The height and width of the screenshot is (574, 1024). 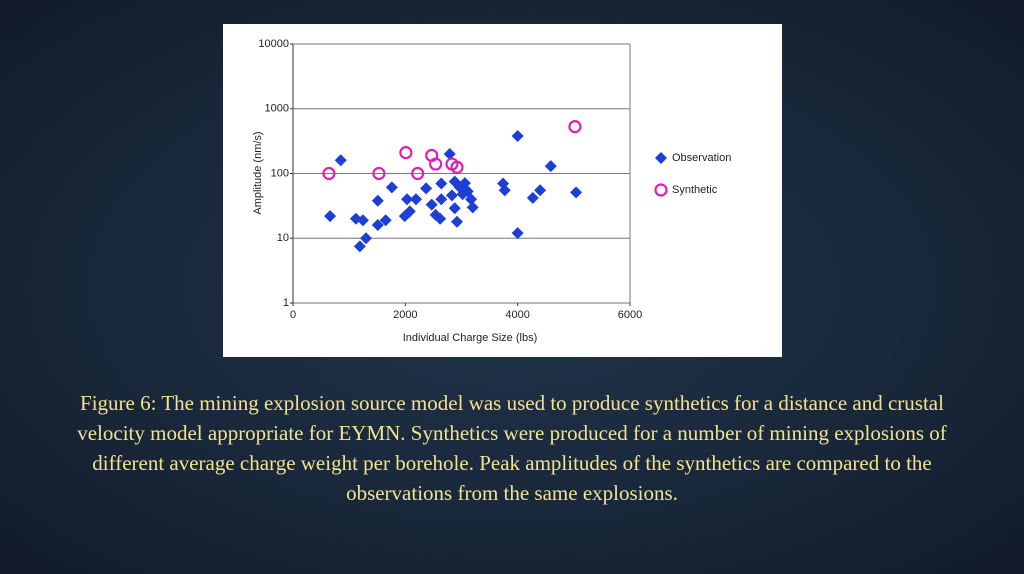 I want to click on legend-label: Observation, so click(x=701, y=158).